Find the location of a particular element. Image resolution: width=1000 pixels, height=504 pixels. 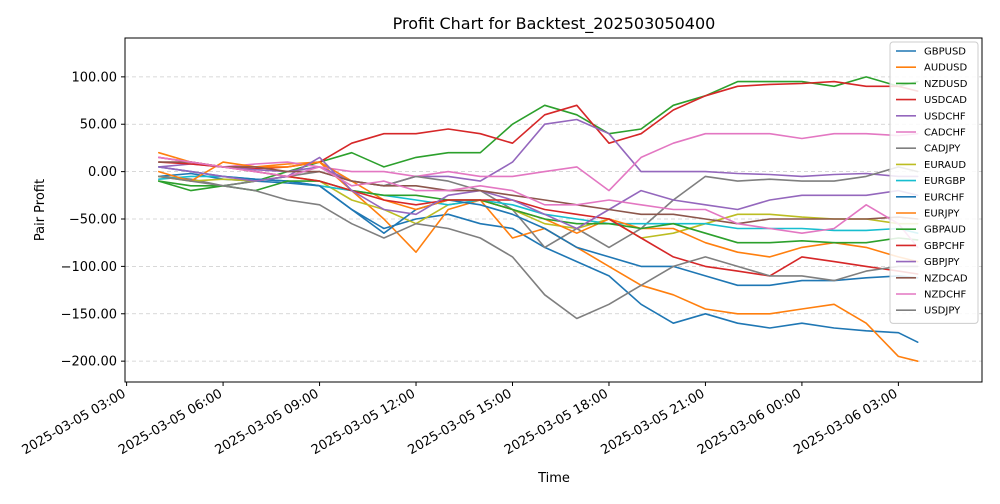

y-tick-label: −100.00 is located at coordinates (89, 267).